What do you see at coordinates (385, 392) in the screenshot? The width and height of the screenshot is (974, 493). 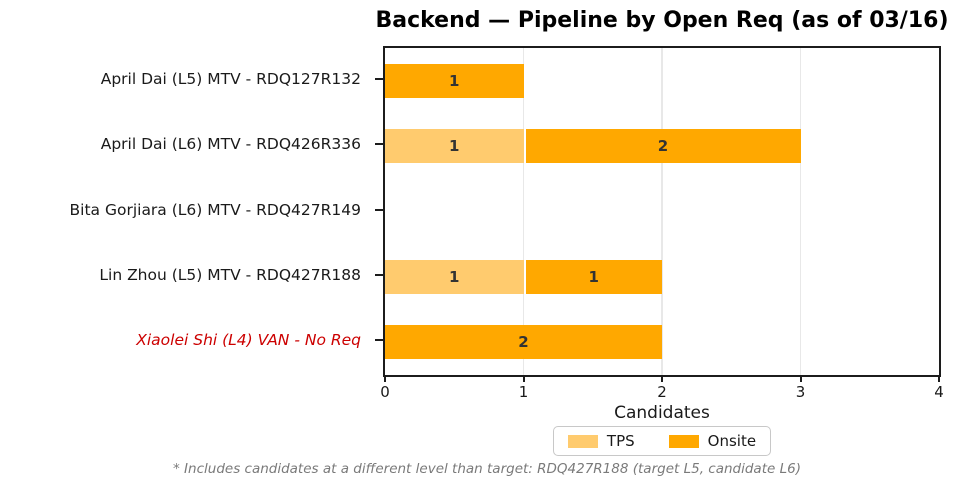 I see `x-tick-label: 0` at bounding box center [385, 392].